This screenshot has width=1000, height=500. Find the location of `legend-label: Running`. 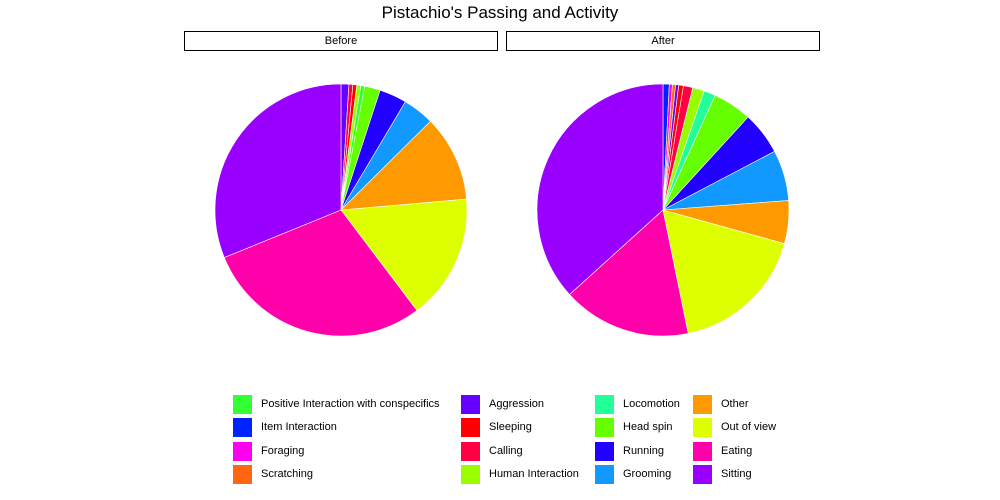

legend-label: Running is located at coordinates (643, 451).